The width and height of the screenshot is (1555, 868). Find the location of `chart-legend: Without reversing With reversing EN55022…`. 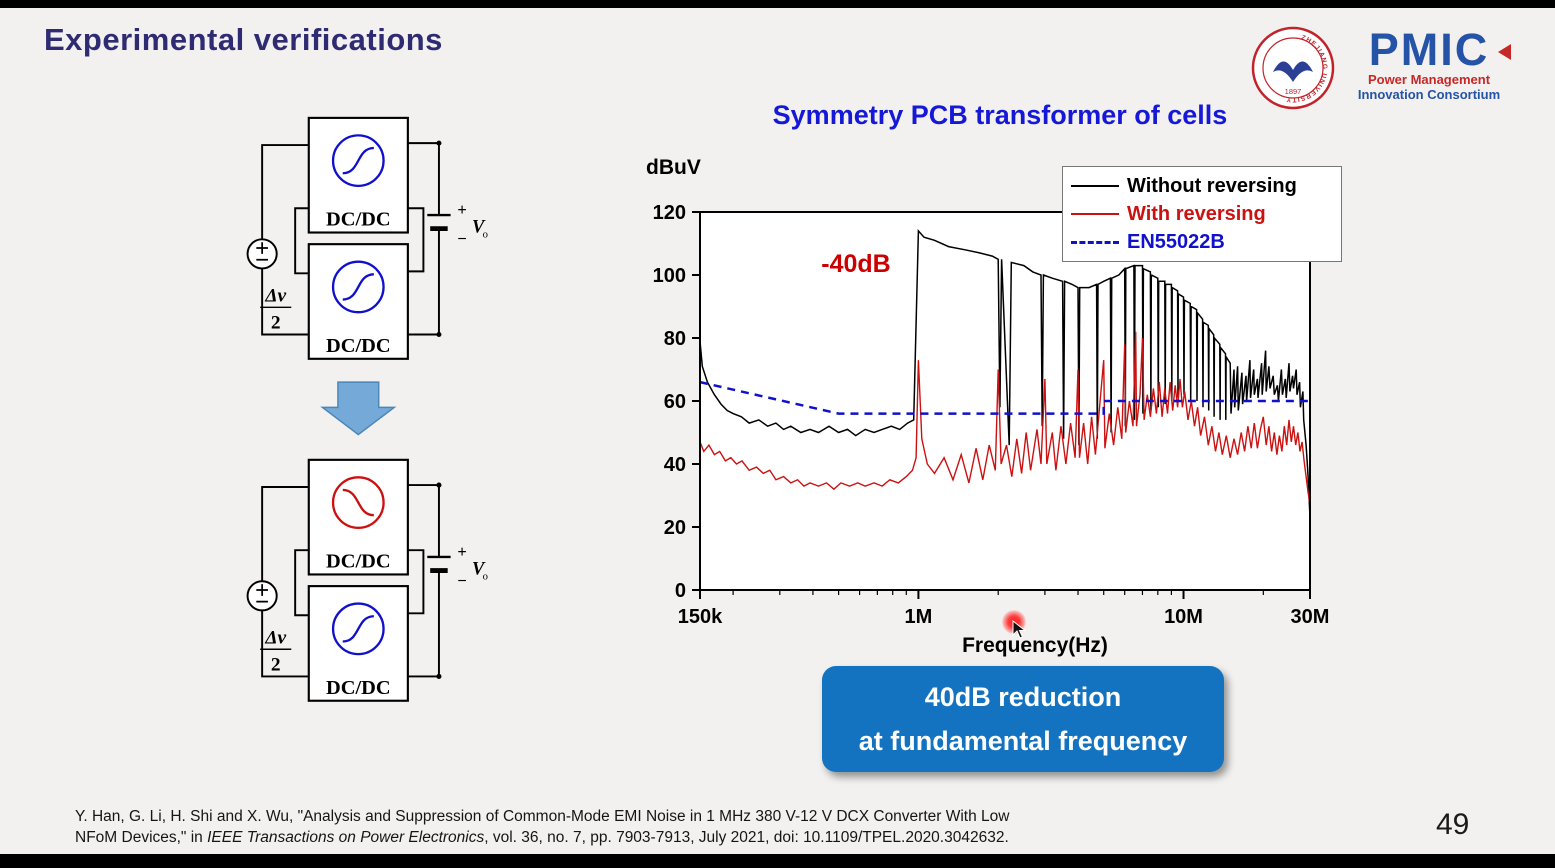

chart-legend: Without reversing With reversing EN55022… is located at coordinates (1202, 214).